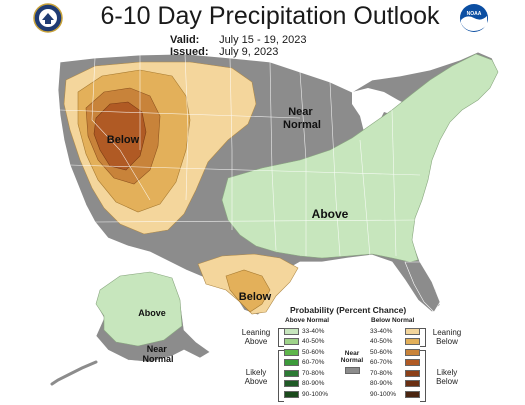 The height and width of the screenshot is (405, 525). Describe the element at coordinates (423, 337) in the screenshot. I see `bracket-below-leaning` at that location.